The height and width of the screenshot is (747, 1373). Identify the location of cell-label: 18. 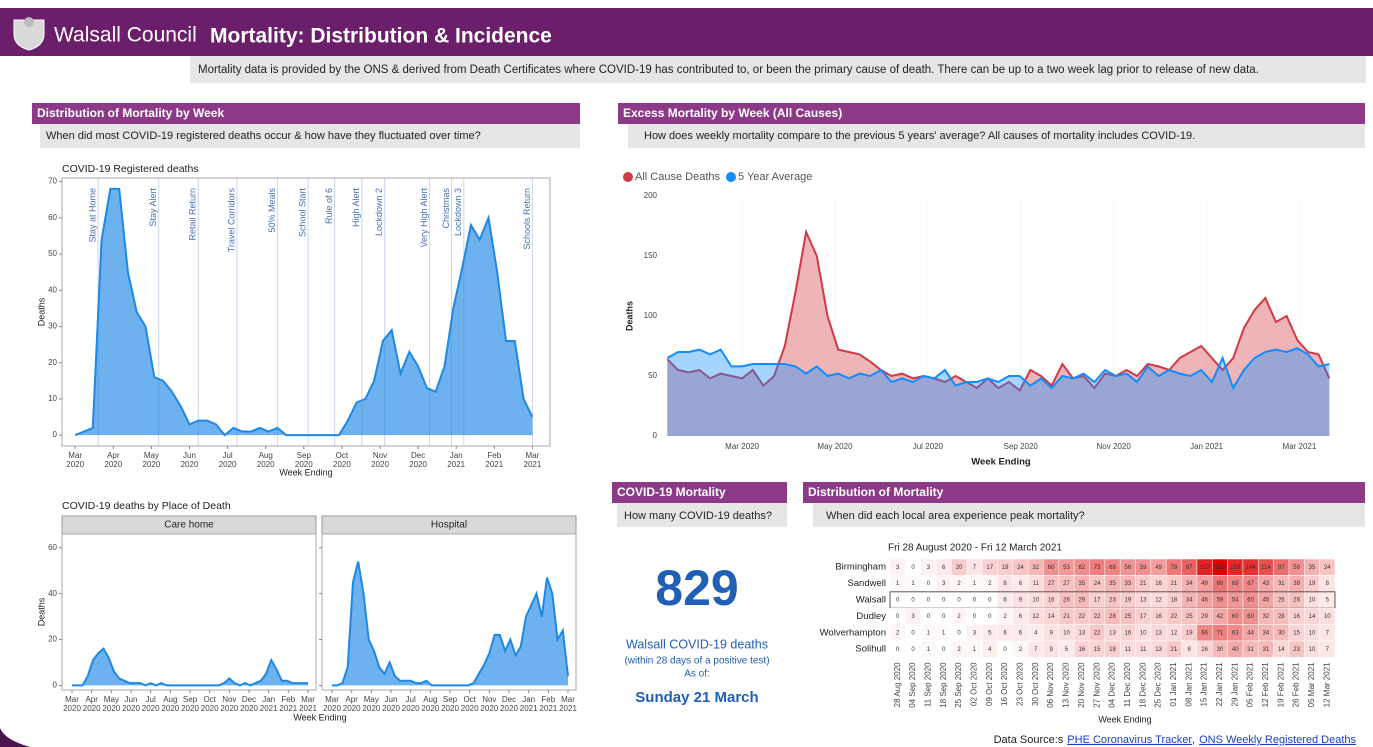
(1112, 650).